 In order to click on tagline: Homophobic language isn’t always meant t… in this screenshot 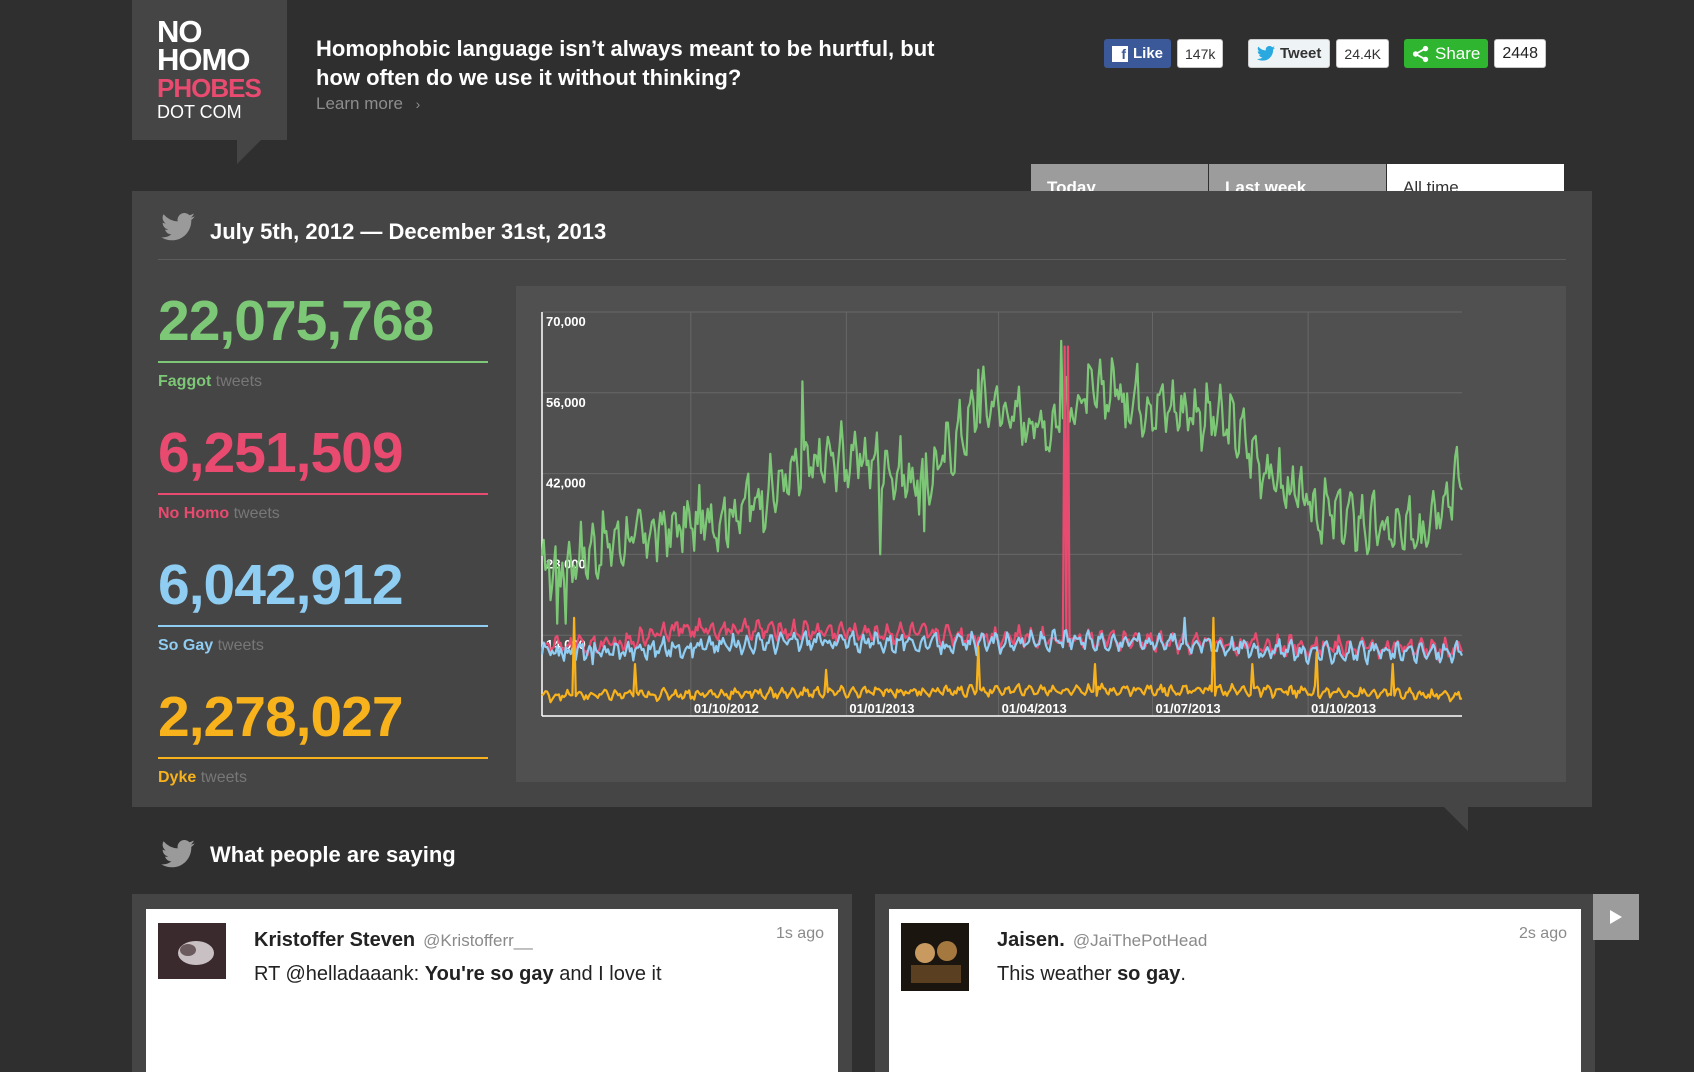, I will do `click(625, 63)`.